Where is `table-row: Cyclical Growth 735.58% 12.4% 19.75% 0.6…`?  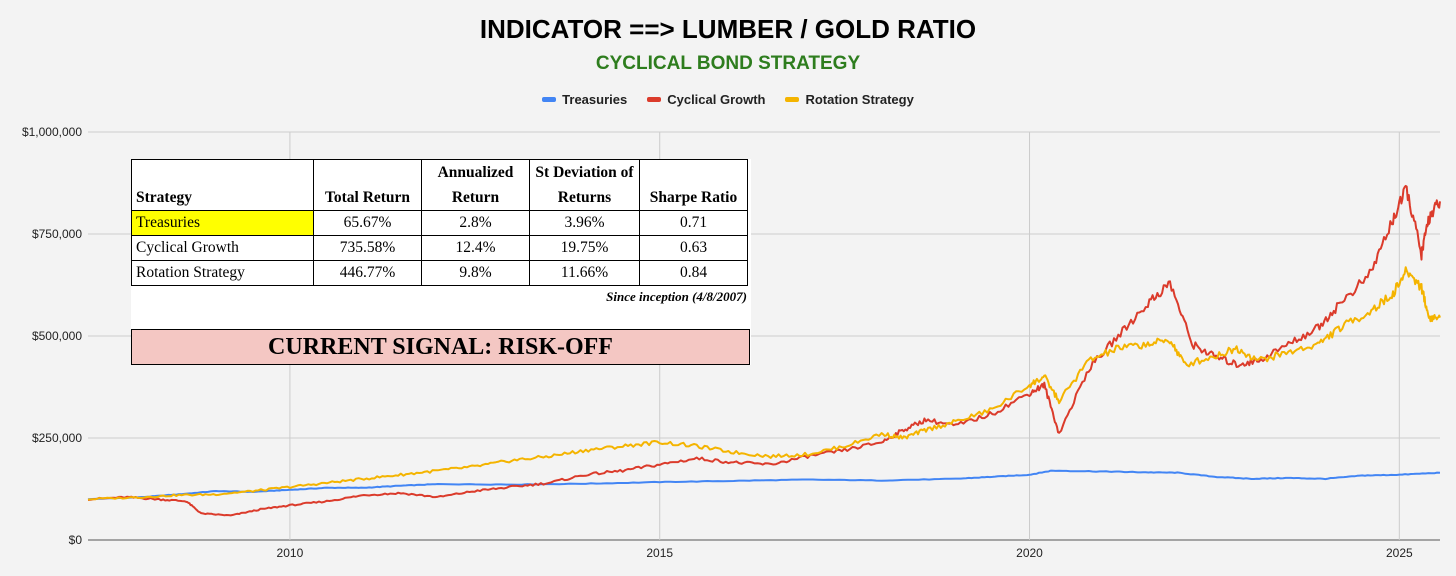 table-row: Cyclical Growth 735.58% 12.4% 19.75% 0.6… is located at coordinates (439, 248).